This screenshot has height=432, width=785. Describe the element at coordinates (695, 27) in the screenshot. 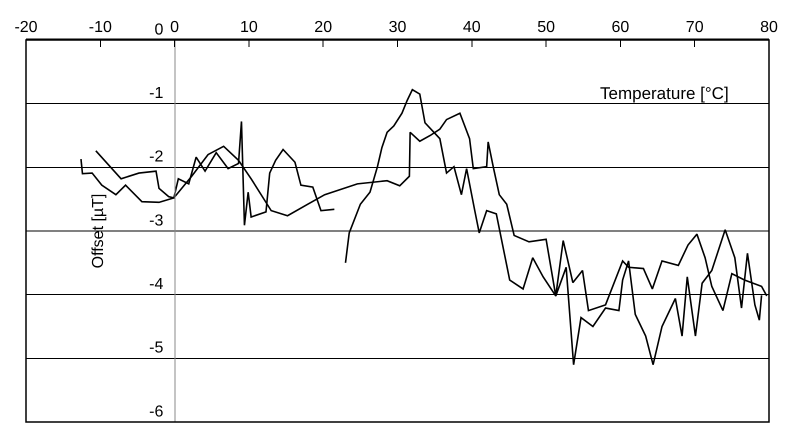

I see `x-tick-label: 70` at that location.